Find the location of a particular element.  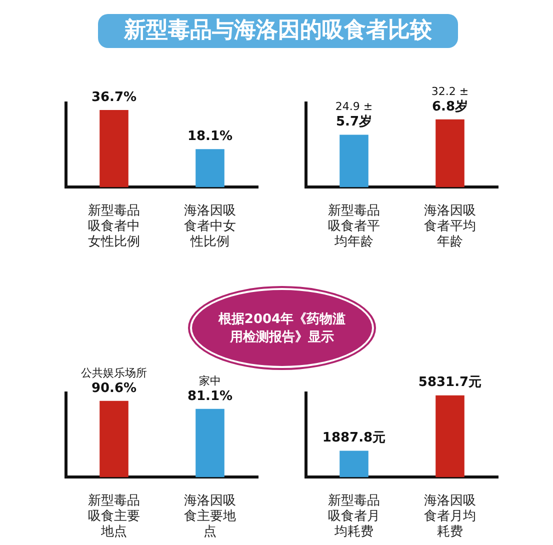

category-label: 新型毒品吸食主要地点 is located at coordinates (114, 516).